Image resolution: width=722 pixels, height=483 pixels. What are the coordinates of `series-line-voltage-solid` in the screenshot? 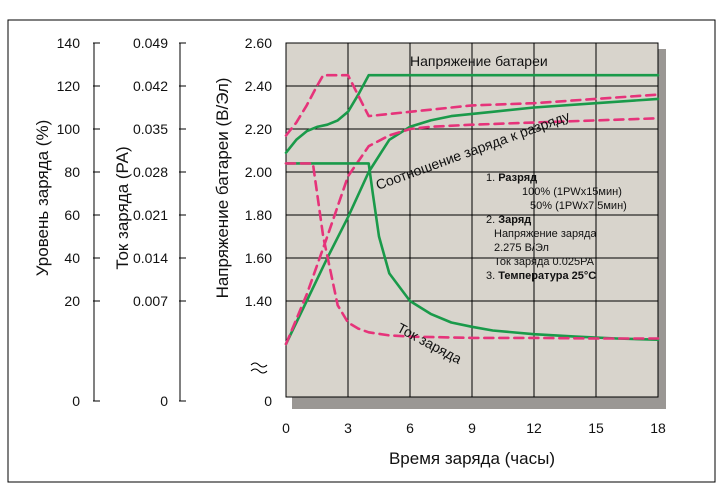 It's located at (472, 113).